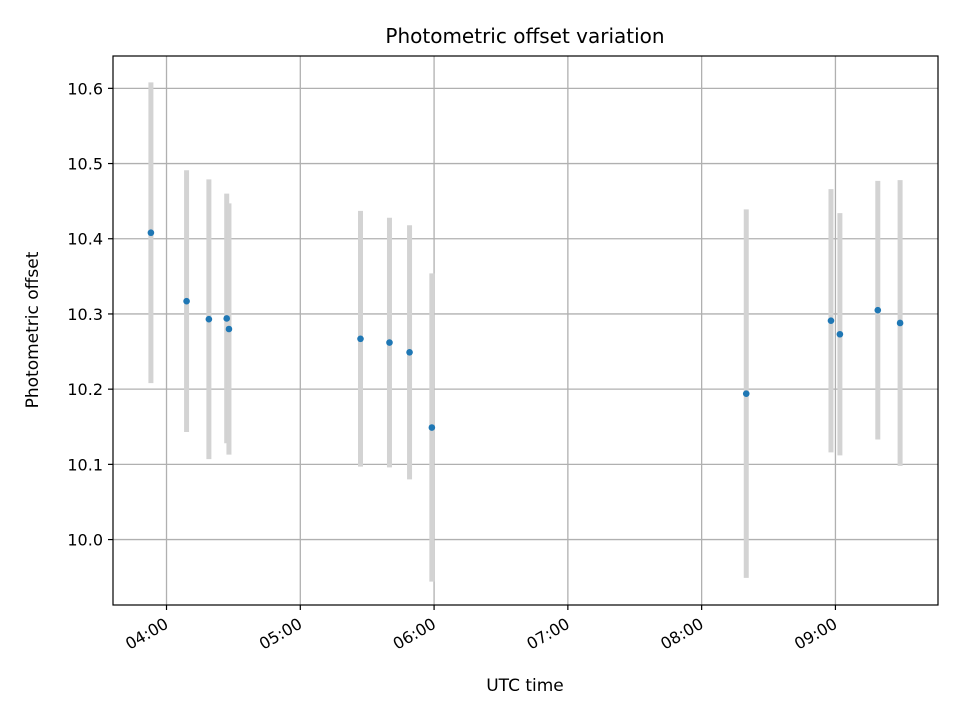 The image size is (960, 720). I want to click on y-tick-label: 10.6, so click(85, 88).